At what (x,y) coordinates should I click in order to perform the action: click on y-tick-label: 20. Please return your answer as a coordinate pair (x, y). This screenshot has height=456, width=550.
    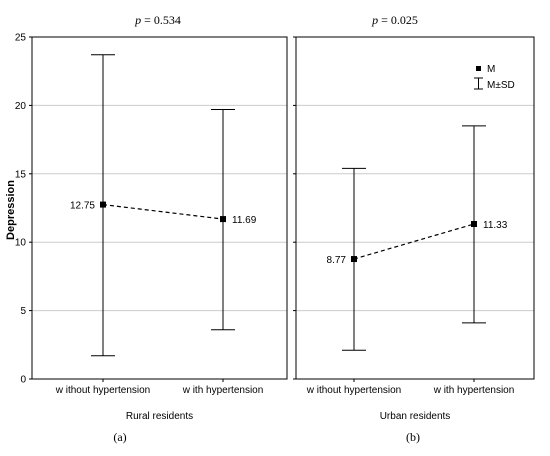
    Looking at the image, I should click on (21, 106).